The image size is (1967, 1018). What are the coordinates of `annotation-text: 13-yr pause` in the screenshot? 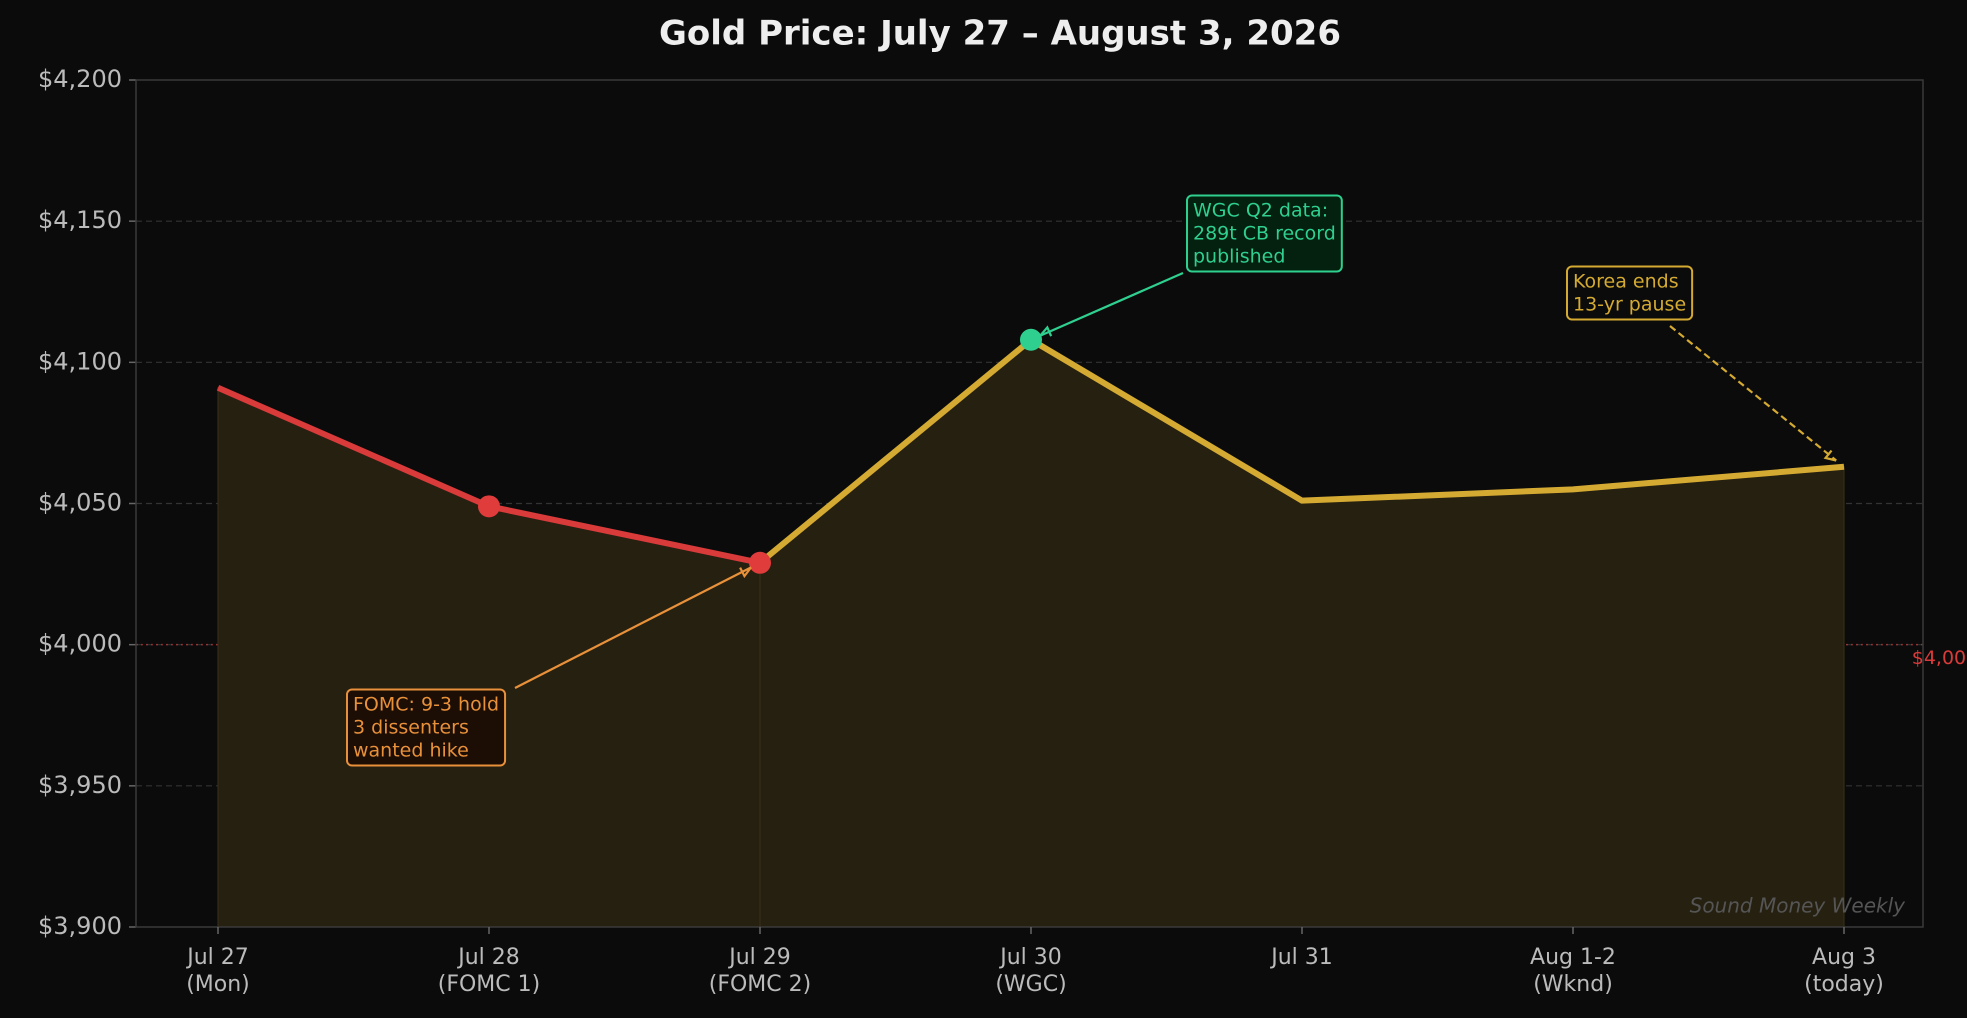 It's located at (1629, 305).